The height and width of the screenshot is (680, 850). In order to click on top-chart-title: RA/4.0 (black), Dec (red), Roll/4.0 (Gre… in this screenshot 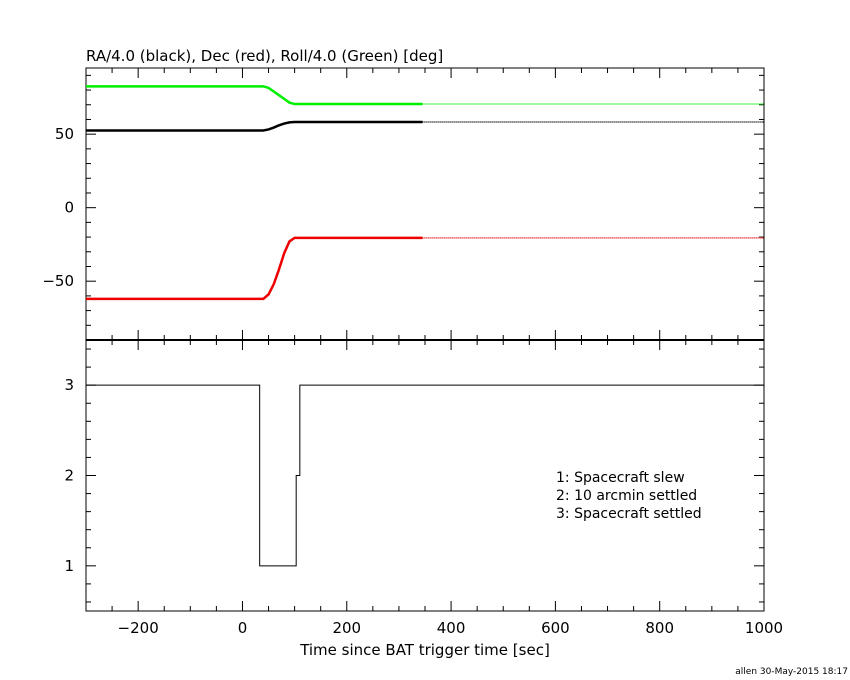, I will do `click(264, 56)`.